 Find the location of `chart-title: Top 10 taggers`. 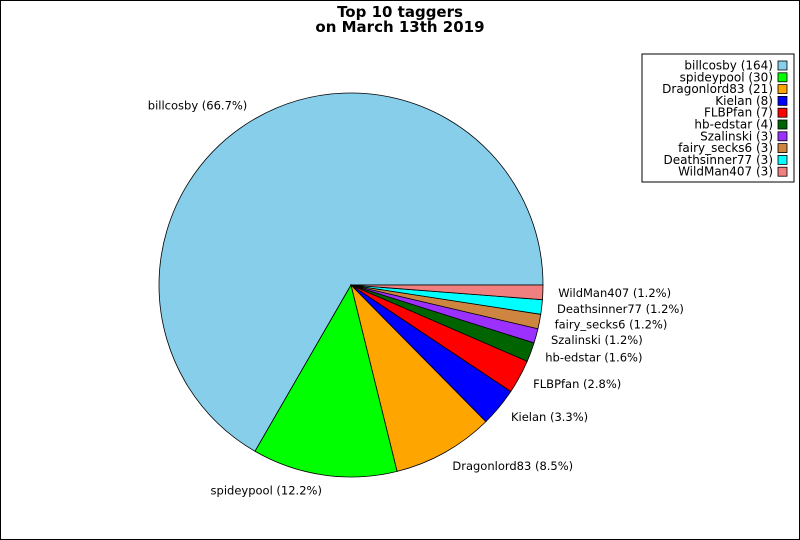

chart-title: Top 10 taggers is located at coordinates (400, 12).